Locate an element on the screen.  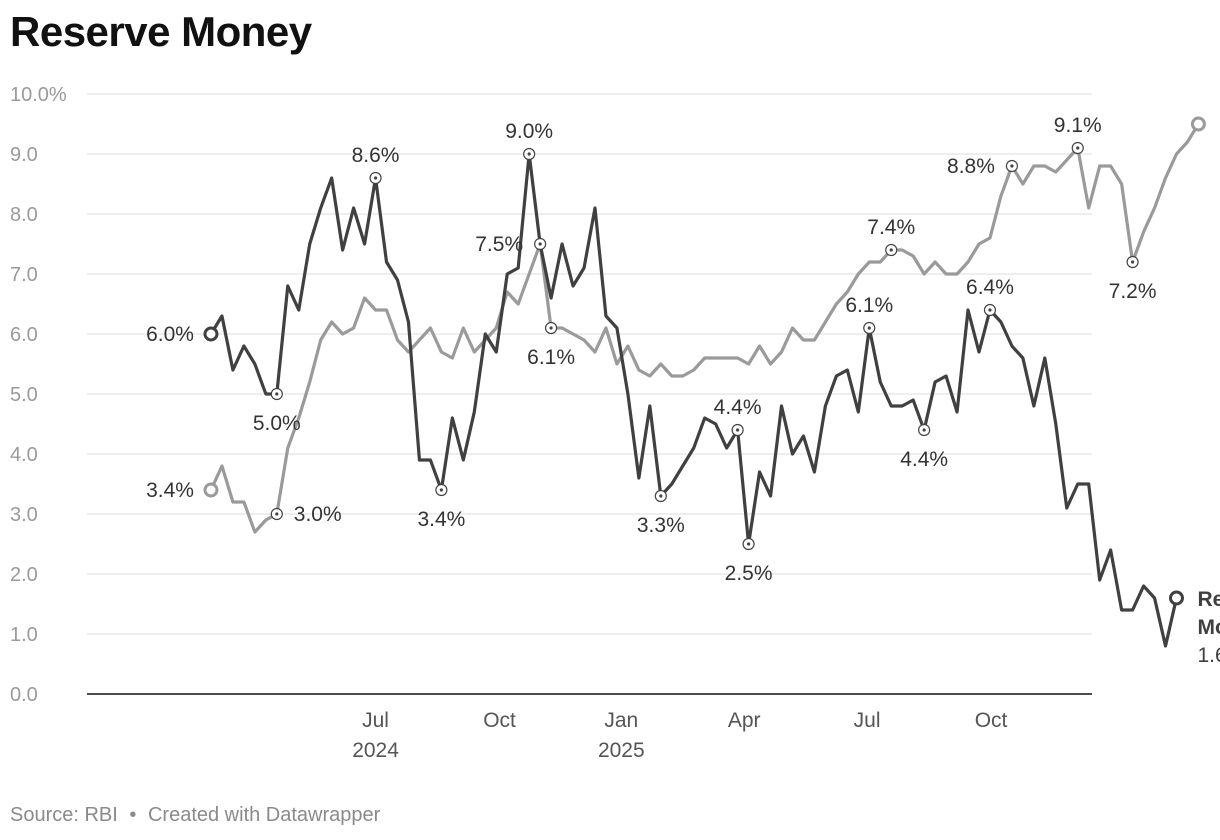
y-axis: 0.0 1.0 2.0 3.0 4.0 5.0 6.0 7.0 8.0 9.0 10.0% is located at coordinates (38, 395).